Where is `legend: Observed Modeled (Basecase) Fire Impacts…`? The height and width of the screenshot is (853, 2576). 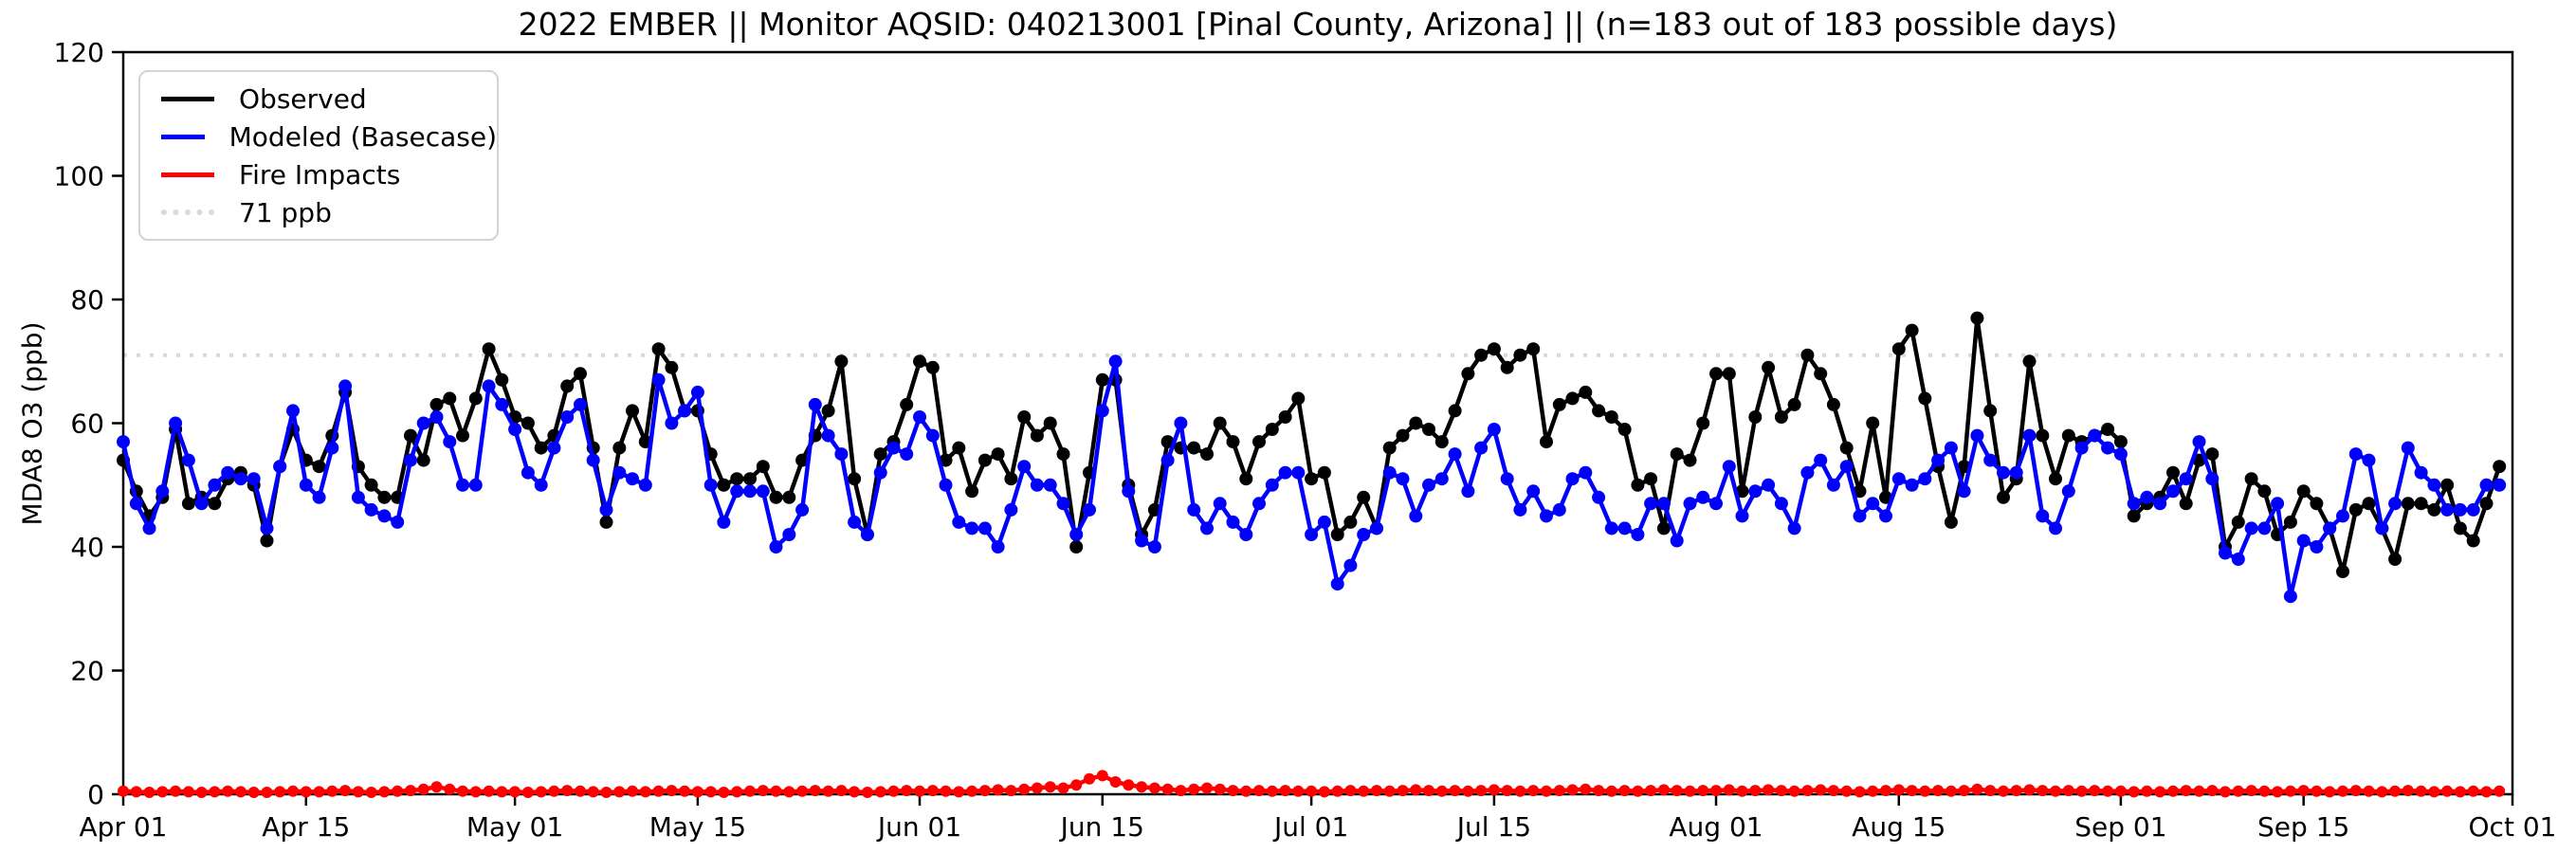 legend: Observed Modeled (Basecase) Fire Impacts… is located at coordinates (318, 155).